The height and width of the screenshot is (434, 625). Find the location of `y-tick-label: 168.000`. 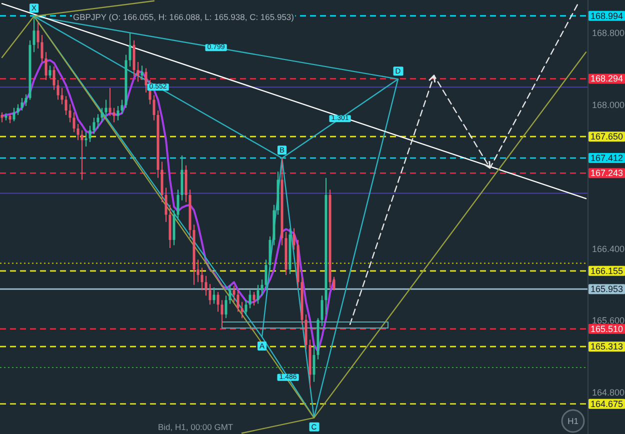

y-tick-label: 168.000 is located at coordinates (608, 105).